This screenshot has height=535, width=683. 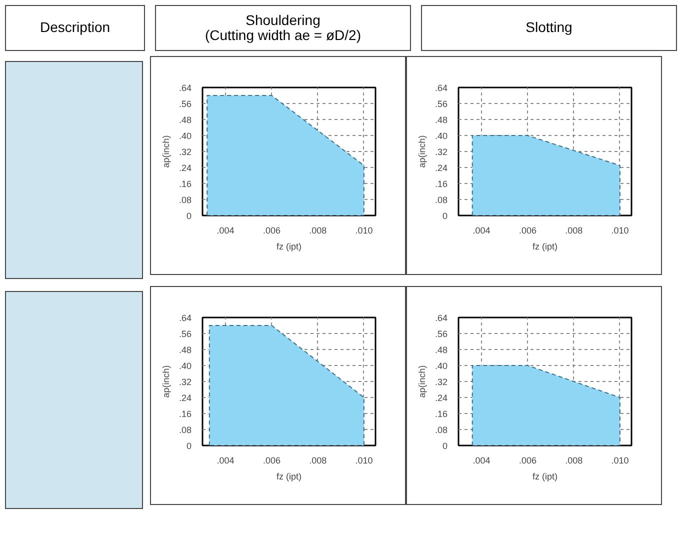 I want to click on chart-title: Slotting, so click(x=549, y=27).